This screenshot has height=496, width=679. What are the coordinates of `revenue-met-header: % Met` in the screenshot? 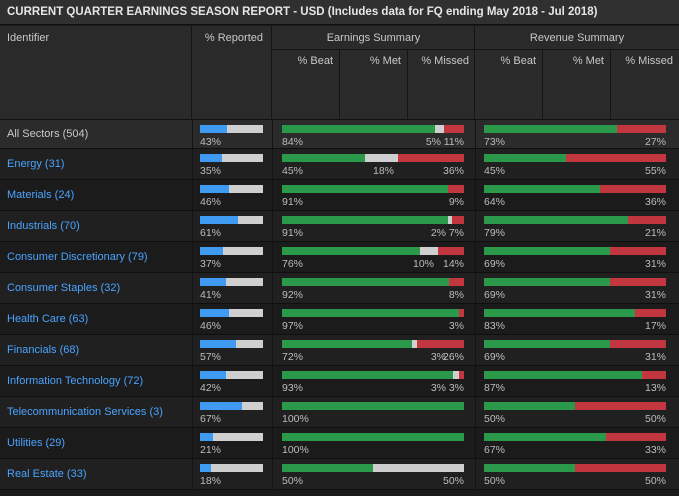 It's located at (576, 85).